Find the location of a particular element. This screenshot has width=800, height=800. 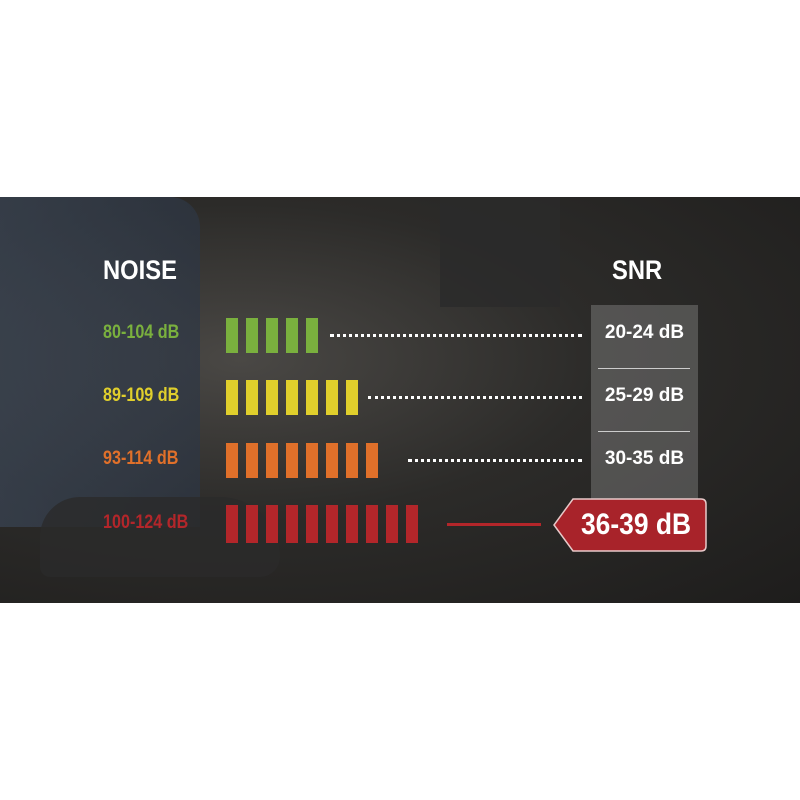

snr-value: 20-24 dB is located at coordinates (644, 332).